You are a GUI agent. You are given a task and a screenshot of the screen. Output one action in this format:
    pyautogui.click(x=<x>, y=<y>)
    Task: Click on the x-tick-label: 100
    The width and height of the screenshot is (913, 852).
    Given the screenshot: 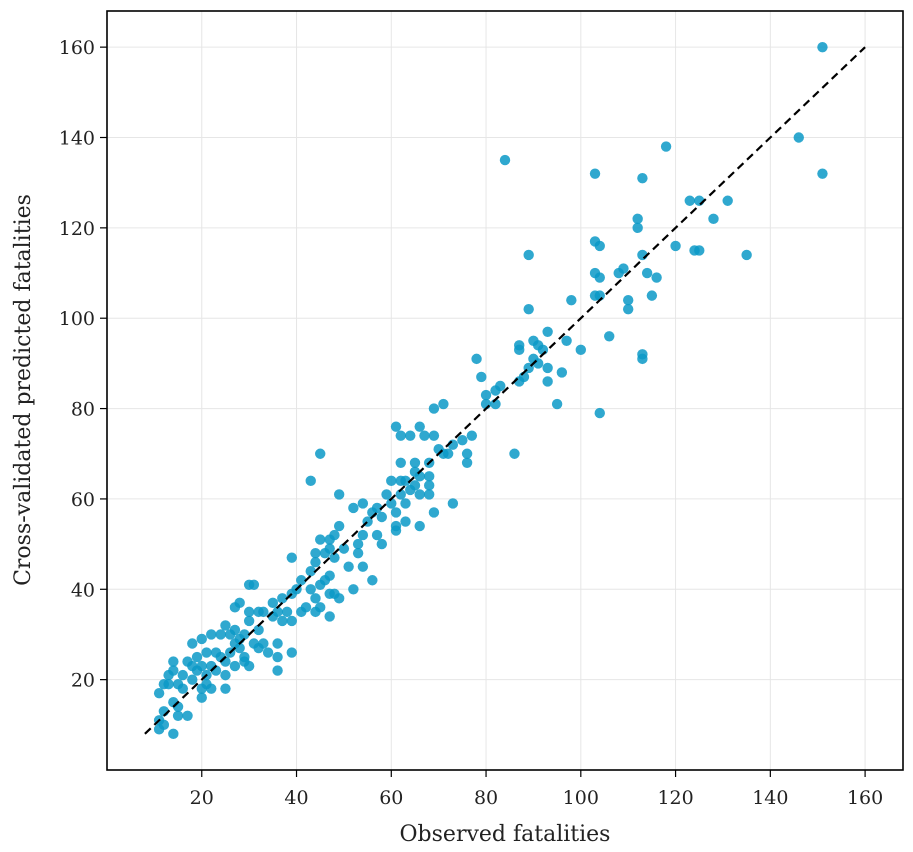 What is the action you would take?
    pyautogui.click(x=581, y=798)
    